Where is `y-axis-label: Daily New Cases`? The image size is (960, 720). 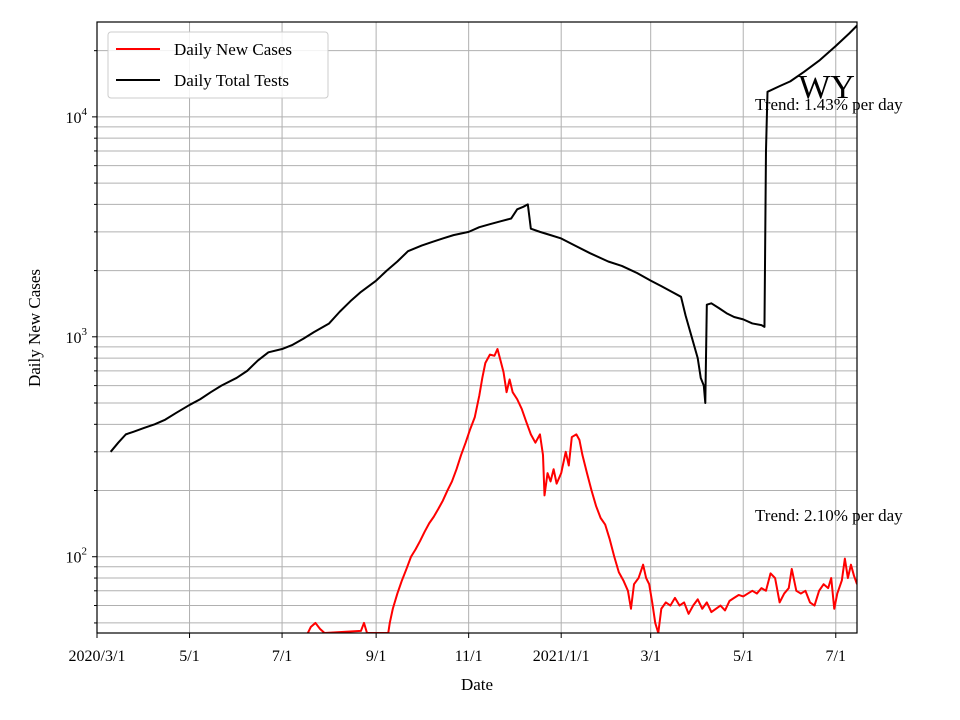
y-axis-label: Daily New Cases is located at coordinates (34, 328).